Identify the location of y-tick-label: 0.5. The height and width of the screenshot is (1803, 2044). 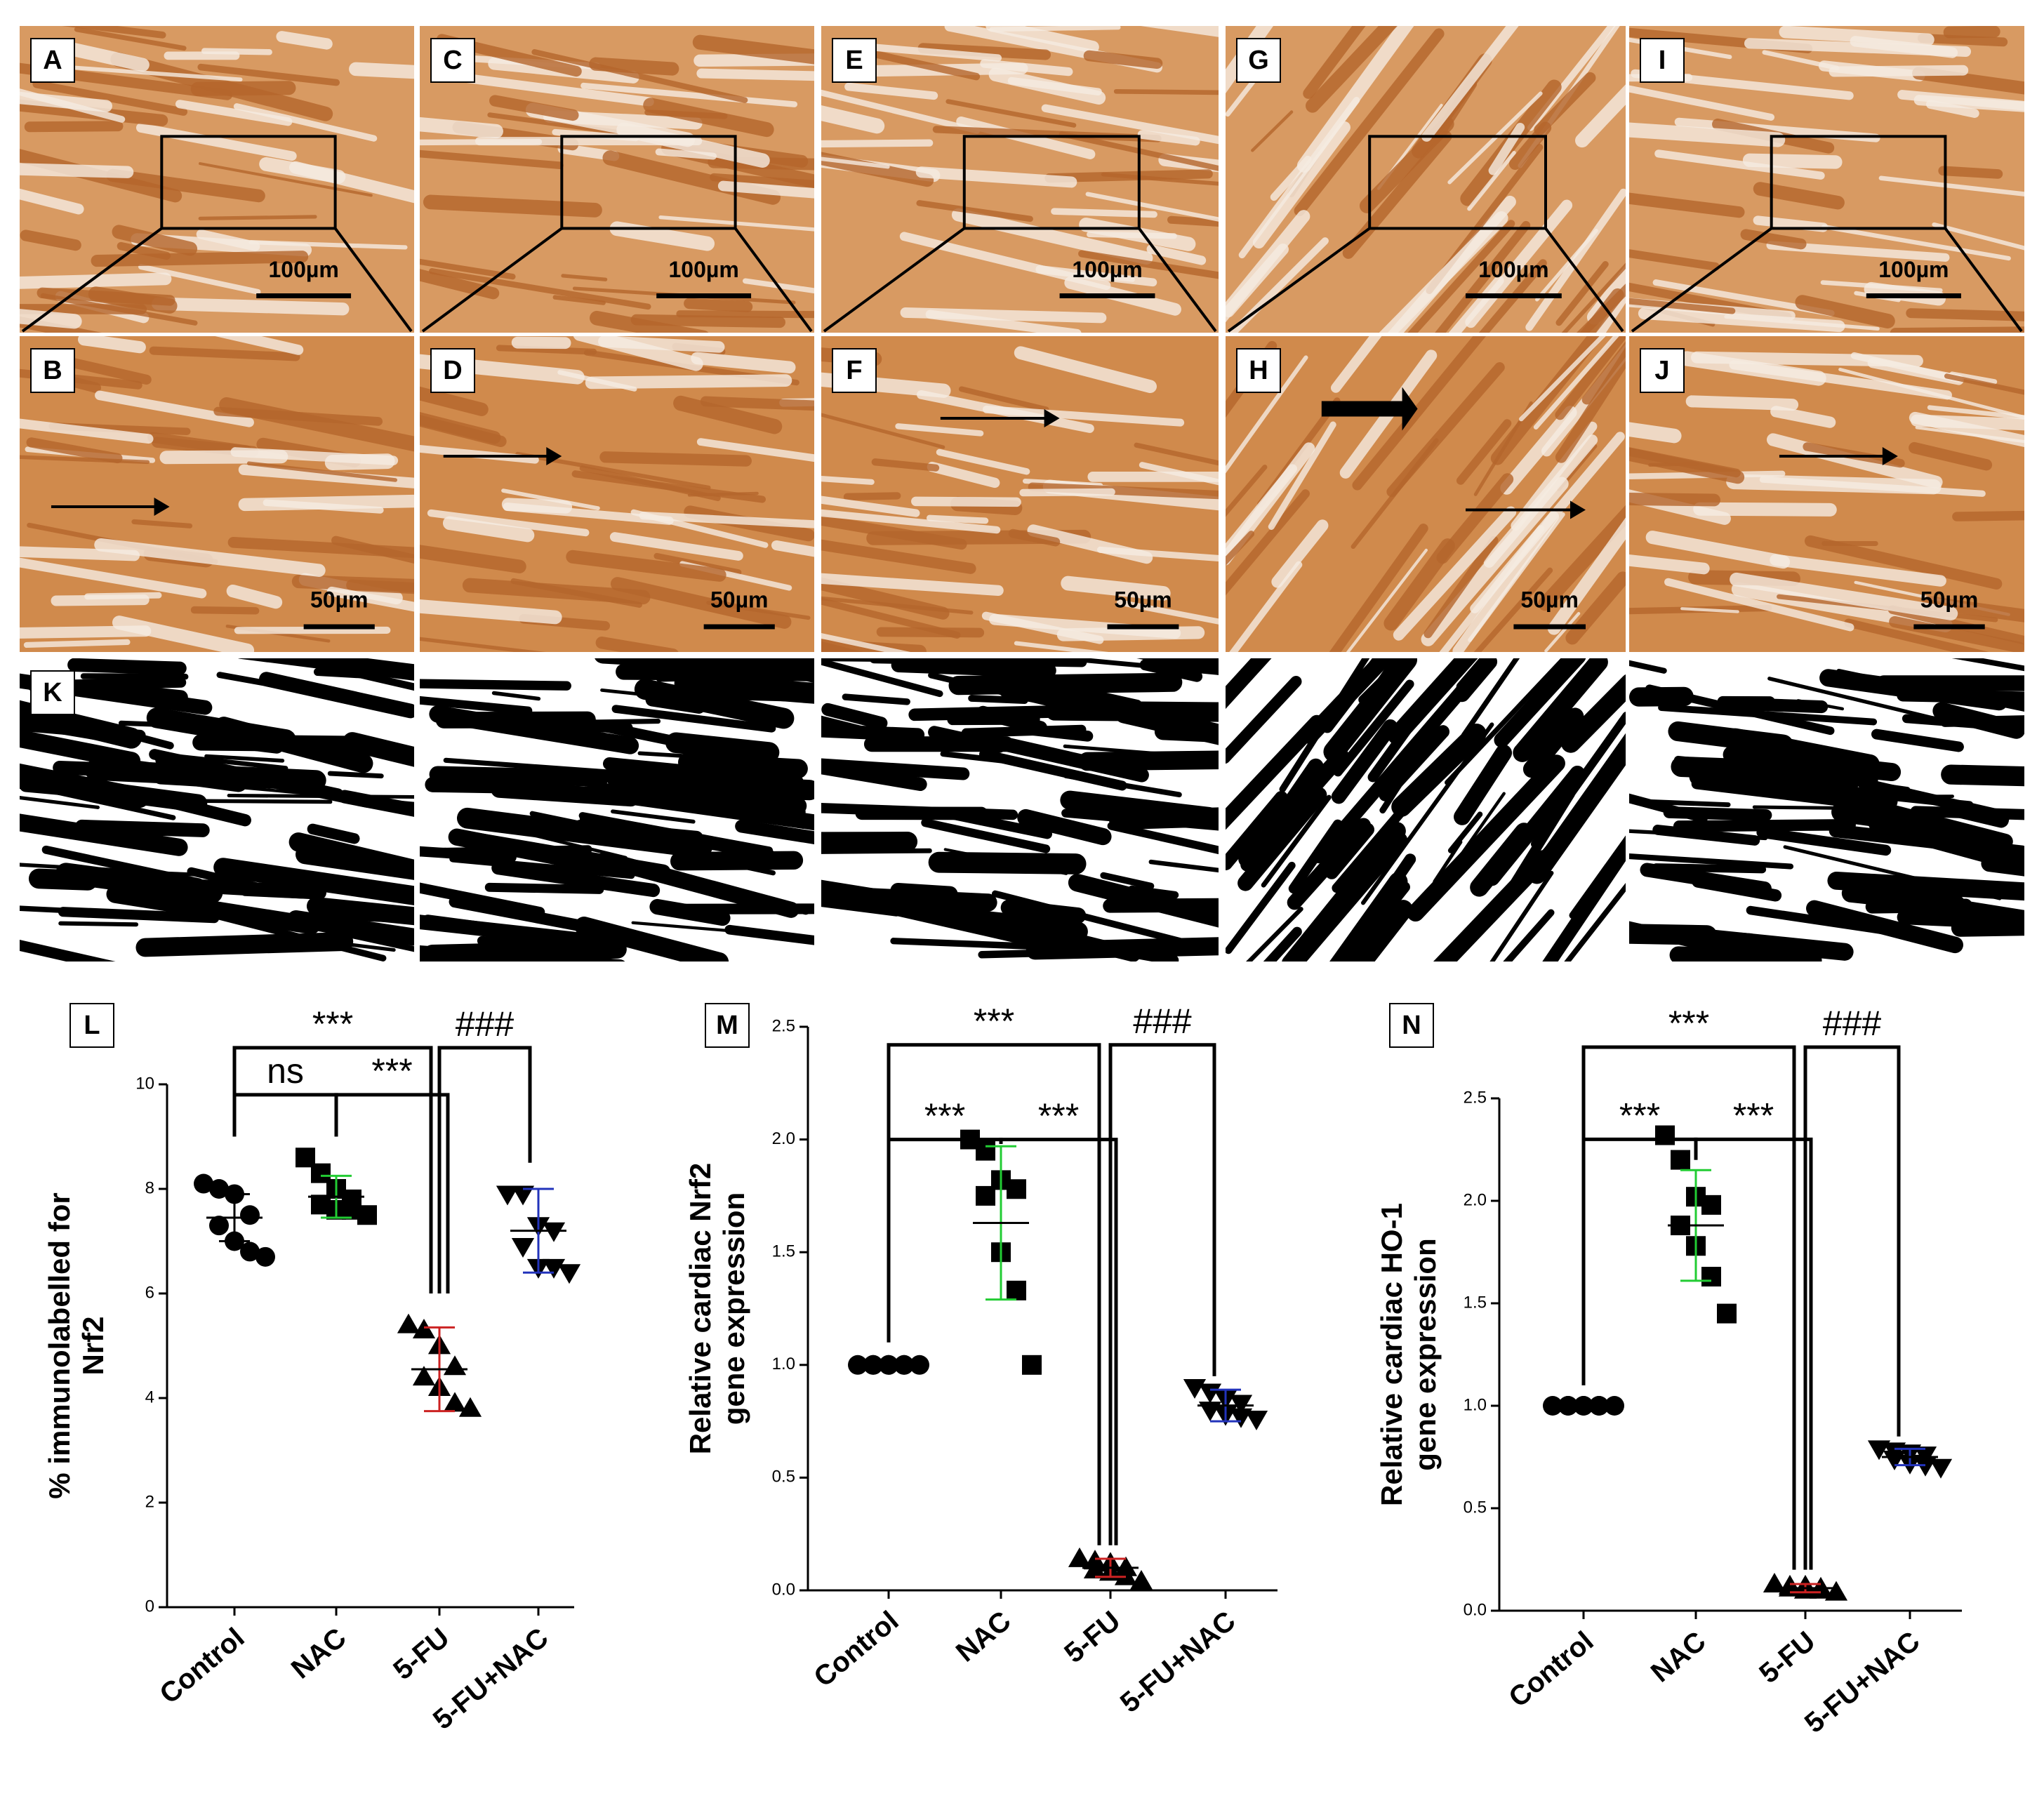
(1475, 1508).